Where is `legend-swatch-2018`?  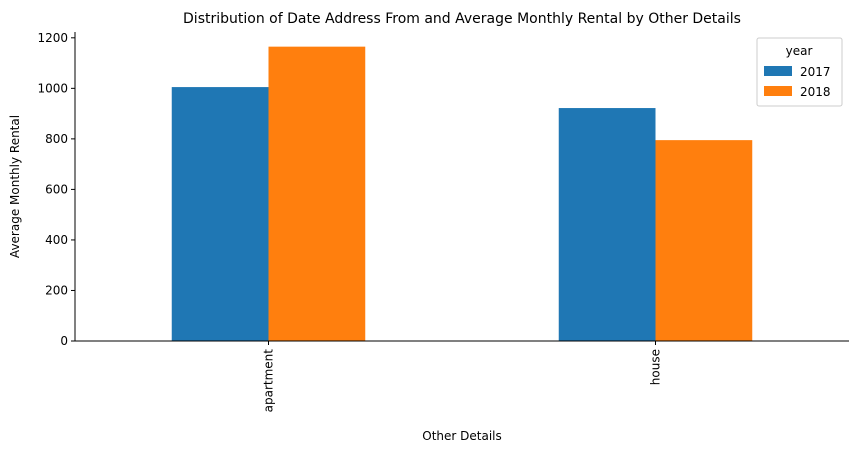 legend-swatch-2018 is located at coordinates (778, 91).